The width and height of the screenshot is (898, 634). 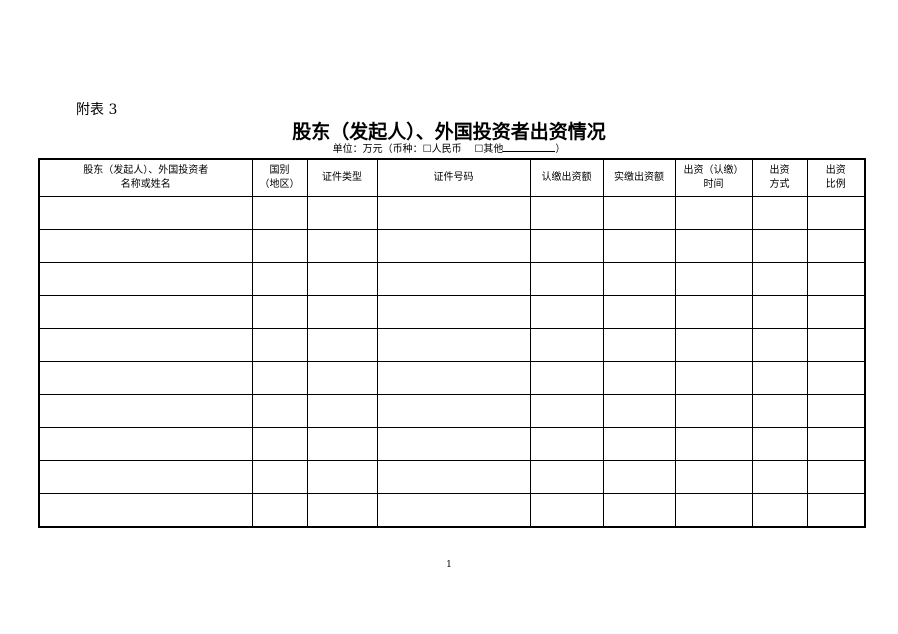 I want to click on column-header: 认缴出资额, so click(x=566, y=177).